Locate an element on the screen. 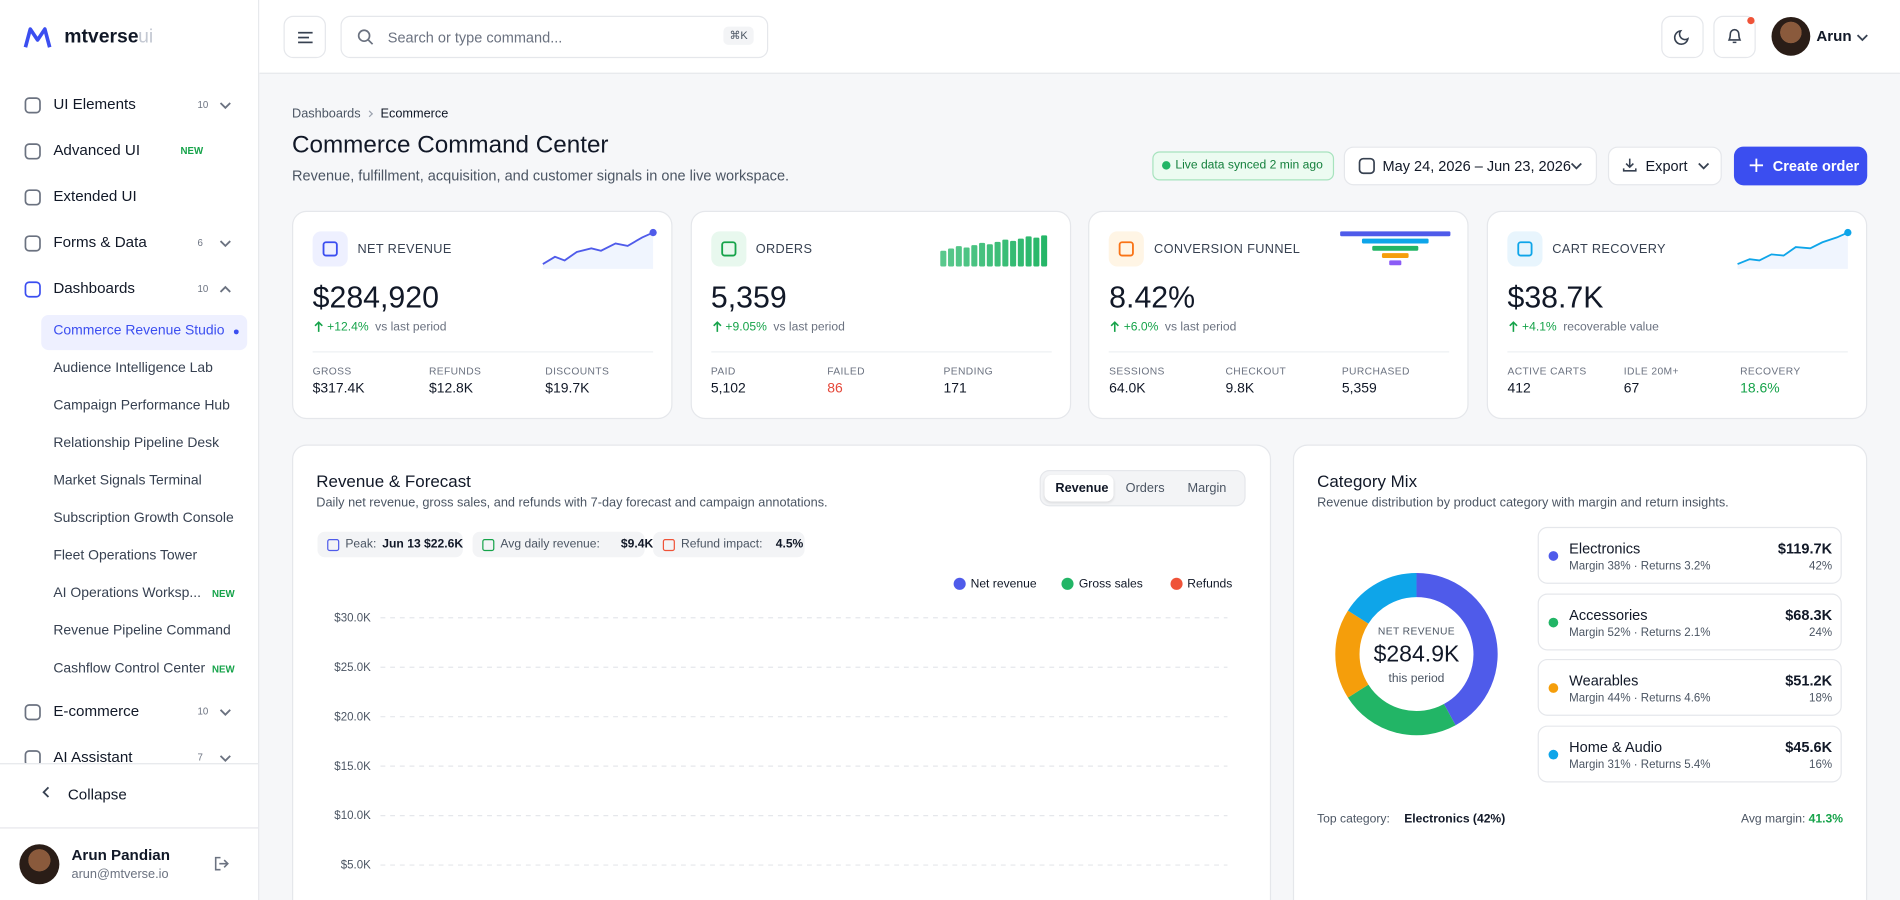  kpi-label: CART RECOVERY is located at coordinates (1609, 249).